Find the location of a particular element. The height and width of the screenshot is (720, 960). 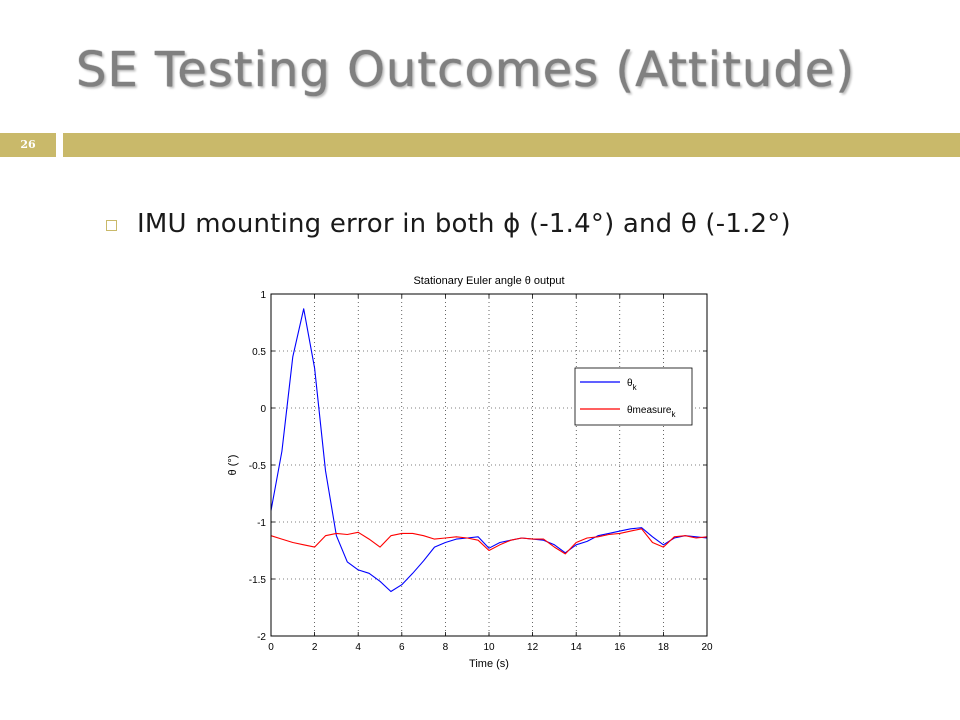

y-tick-label: -0.5 is located at coordinates (258, 466).